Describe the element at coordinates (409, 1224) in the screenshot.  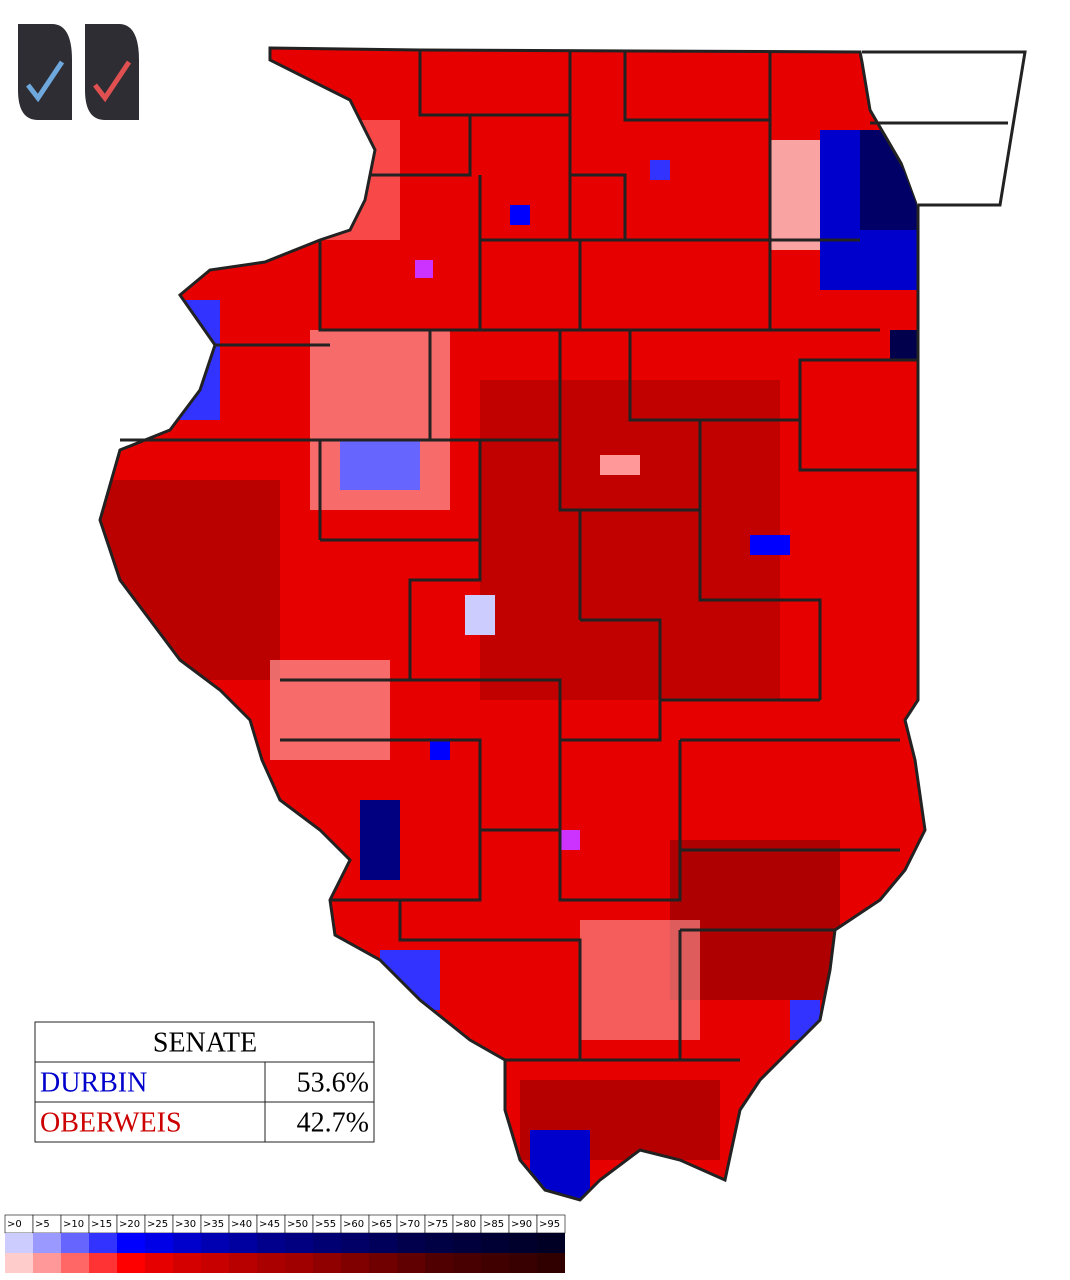
I see `scale-label: >70` at that location.